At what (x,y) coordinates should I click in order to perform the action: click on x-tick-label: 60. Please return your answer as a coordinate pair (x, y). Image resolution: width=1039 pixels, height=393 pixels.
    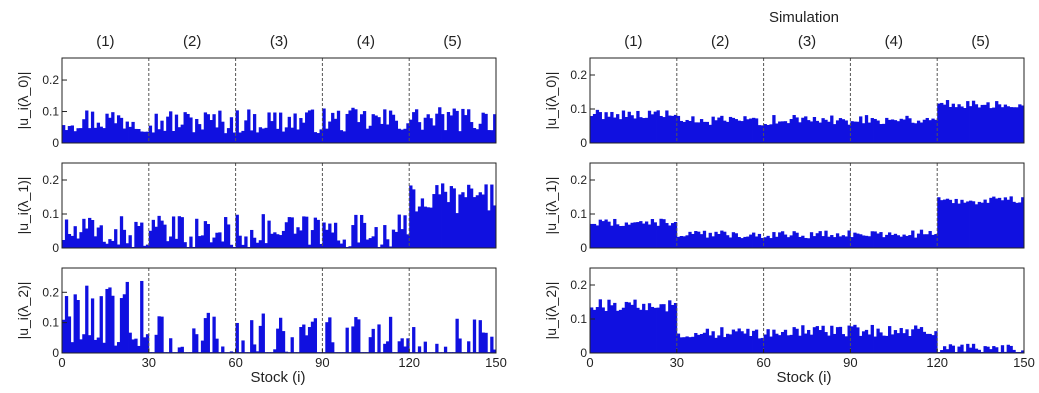
    Looking at the image, I should click on (763, 362).